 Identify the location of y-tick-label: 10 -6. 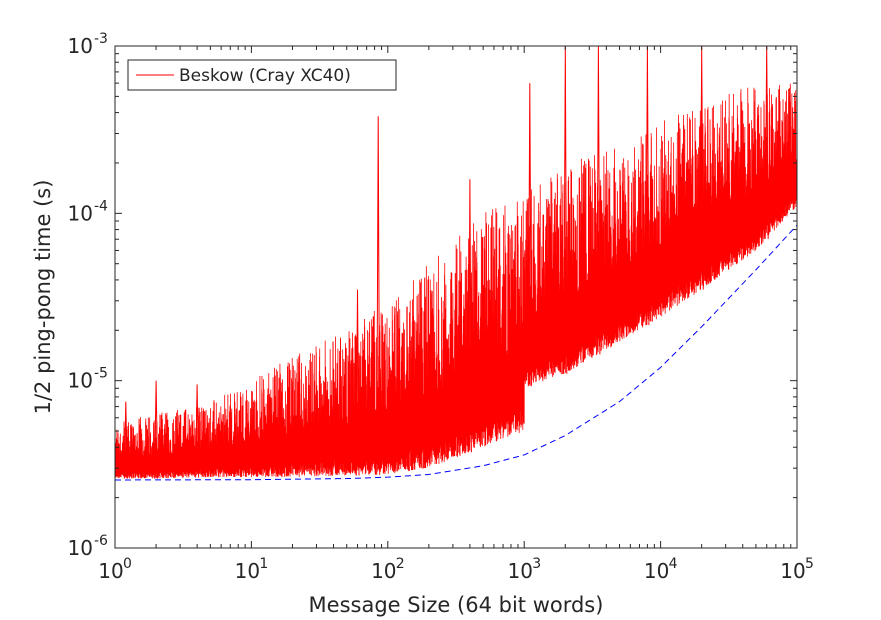
(88, 546).